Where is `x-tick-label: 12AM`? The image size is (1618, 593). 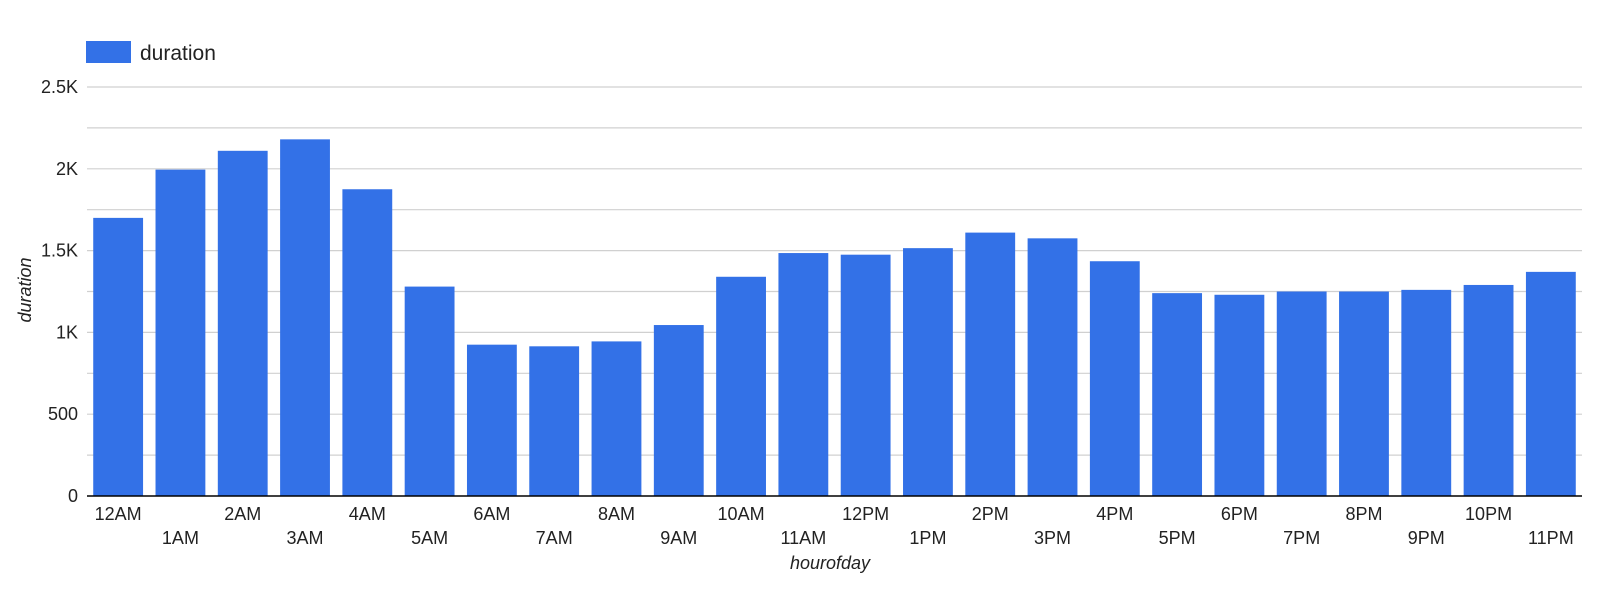 x-tick-label: 12AM is located at coordinates (118, 514).